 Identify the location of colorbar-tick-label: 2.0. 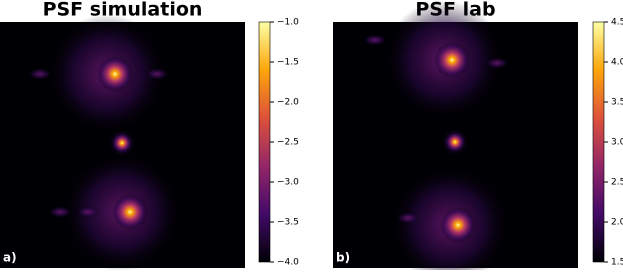
(617, 223).